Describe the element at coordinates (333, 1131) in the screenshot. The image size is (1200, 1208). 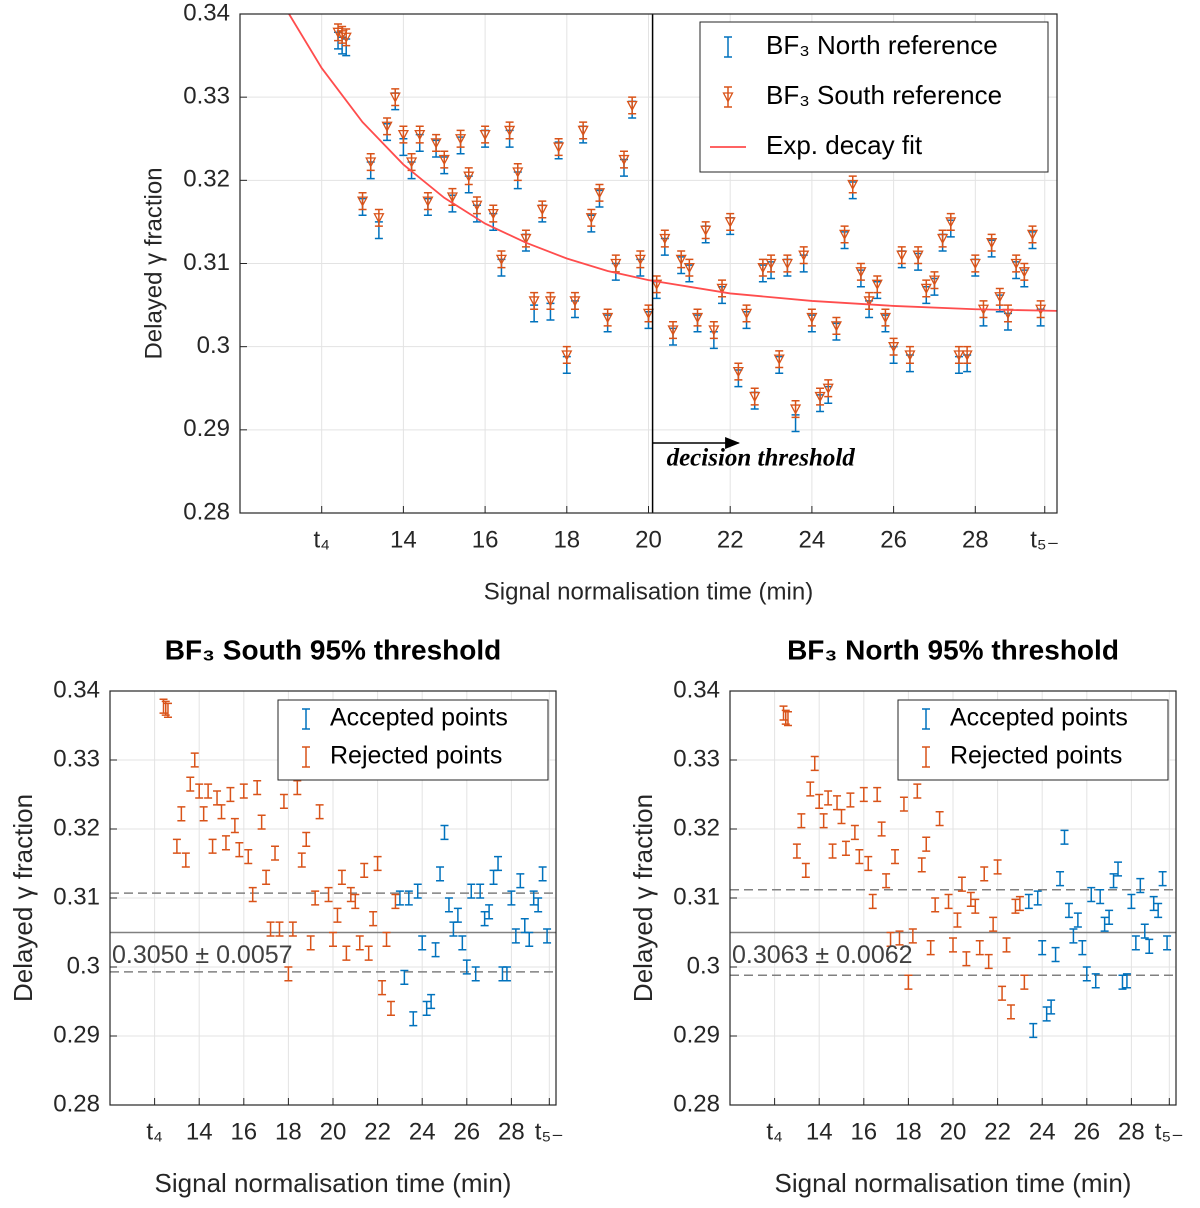
I see `x-tick-label: 20` at that location.